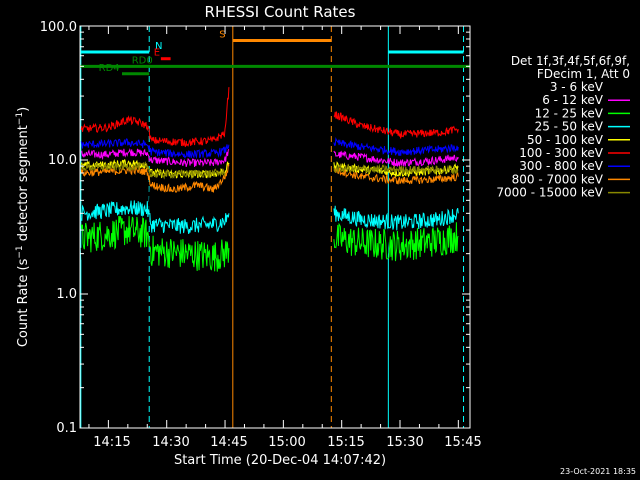 This screenshot has width=640, height=480. I want to click on x-tick-label: 15:45, so click(462, 442).